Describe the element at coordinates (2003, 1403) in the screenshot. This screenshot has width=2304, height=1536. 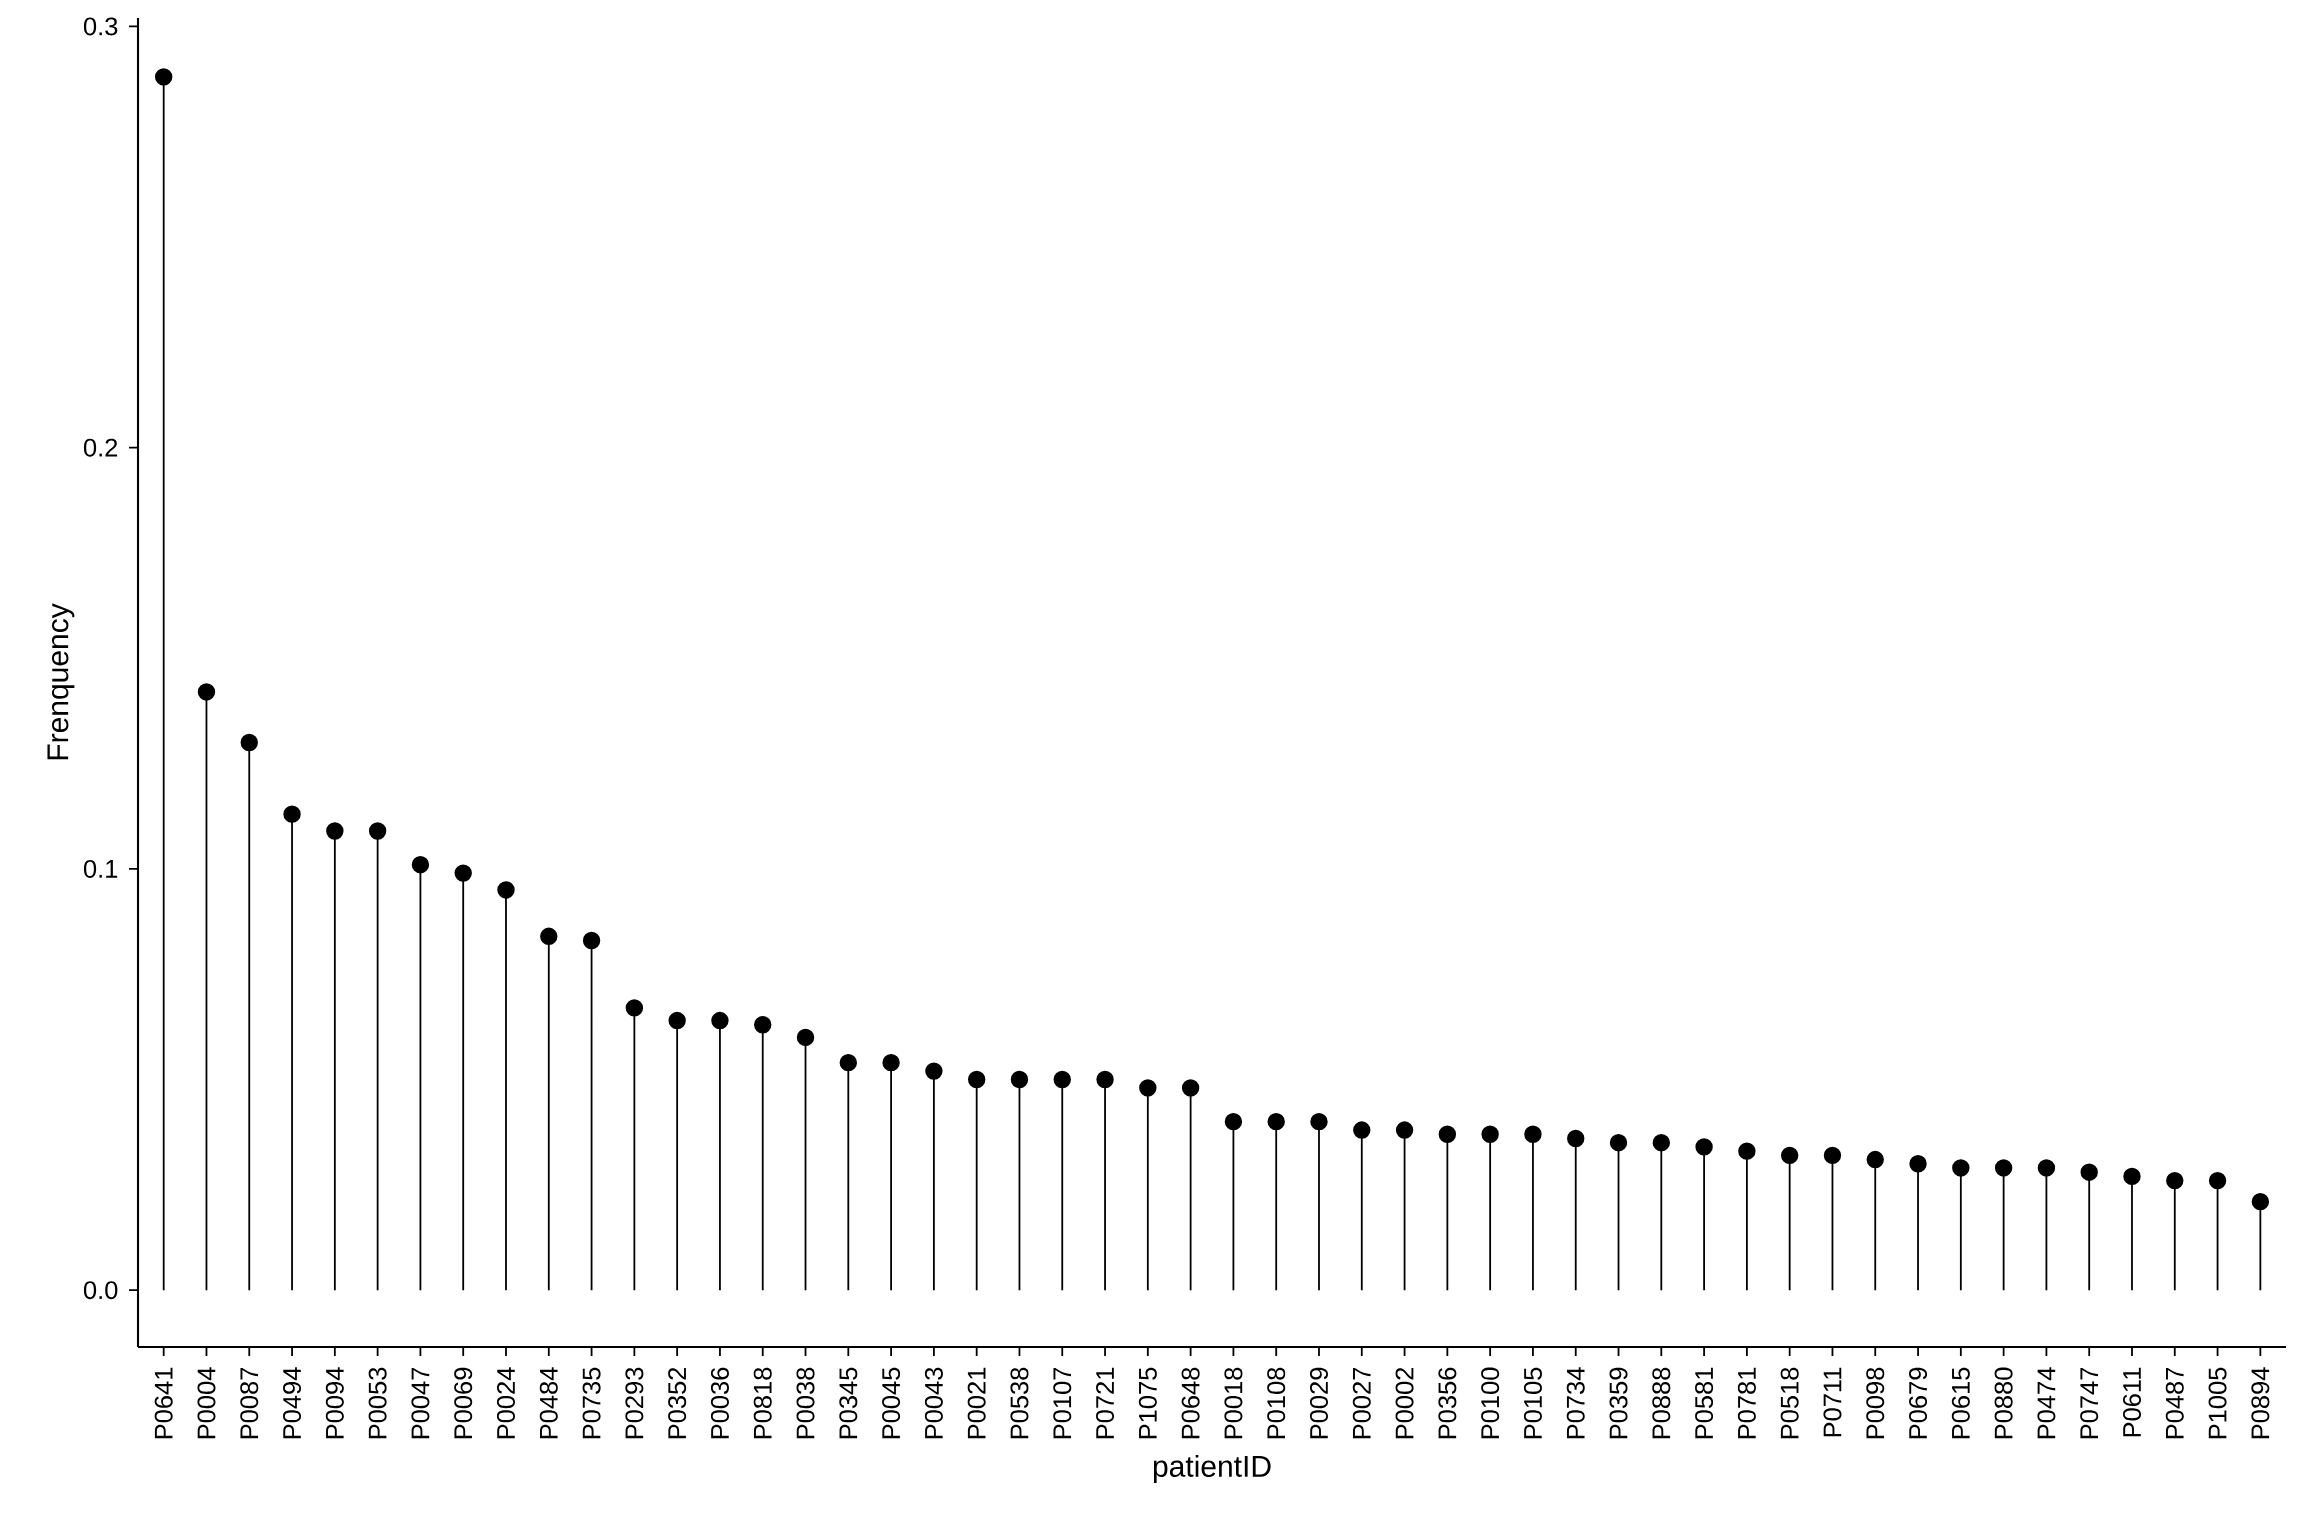
I see `x-tick-label: P0880` at that location.